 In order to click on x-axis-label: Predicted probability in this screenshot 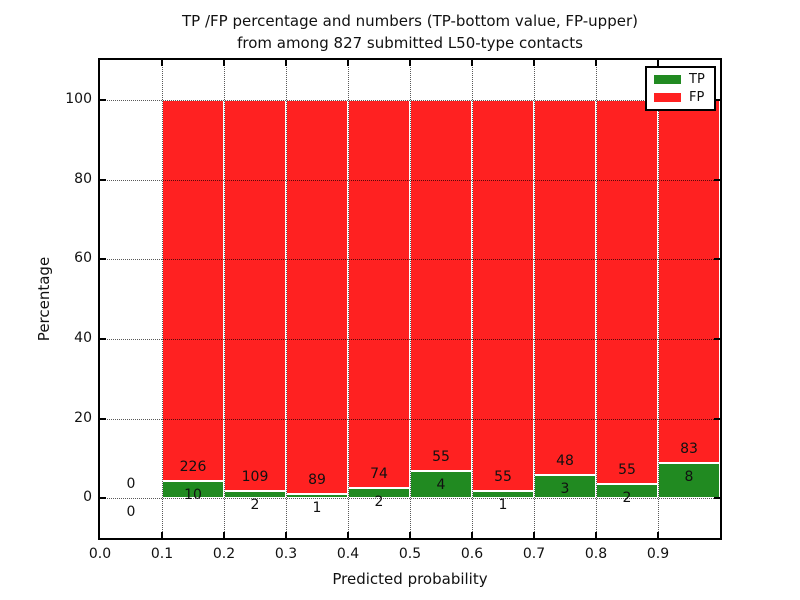, I will do `click(410, 579)`.